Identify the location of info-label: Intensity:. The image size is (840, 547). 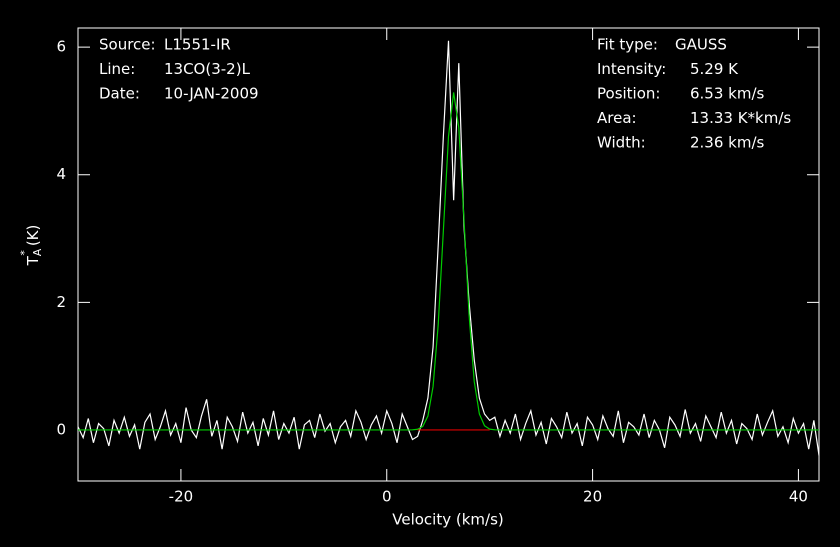
(631, 69).